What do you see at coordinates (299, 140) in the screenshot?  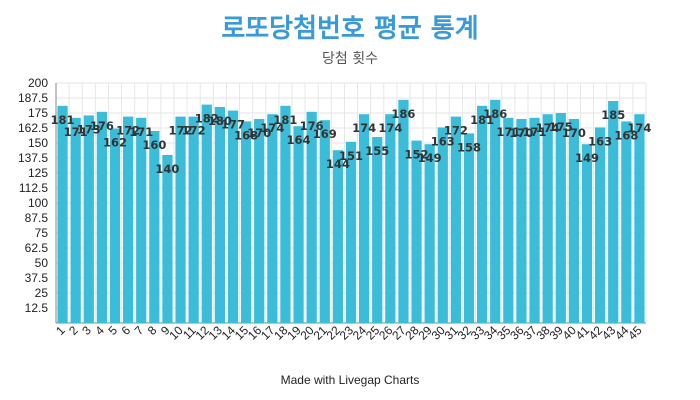 I see `data-label: 164` at bounding box center [299, 140].